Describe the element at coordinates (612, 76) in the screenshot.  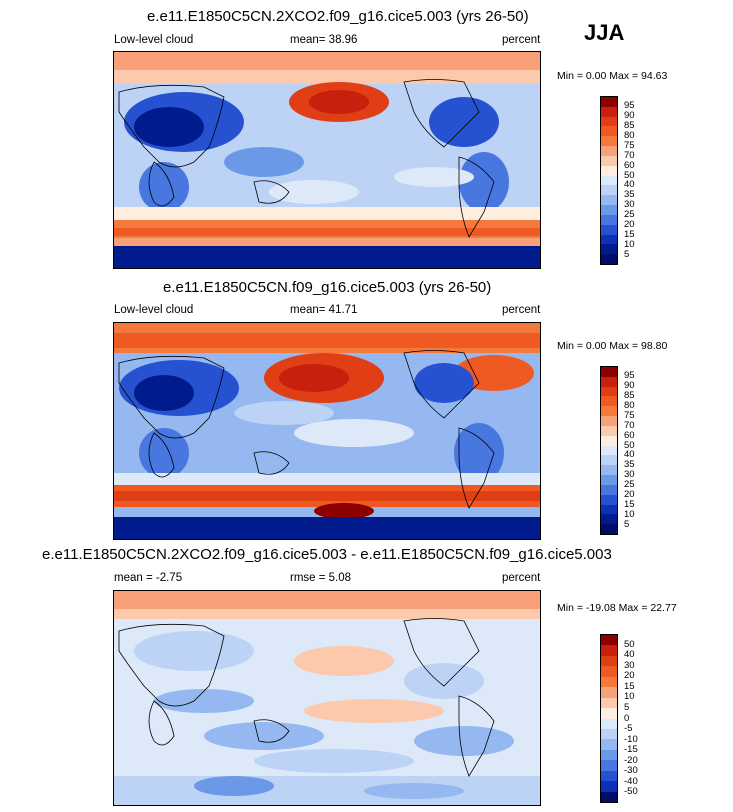
I see `panel1-minmax: Min = 0.00 Max = 94.63` at that location.